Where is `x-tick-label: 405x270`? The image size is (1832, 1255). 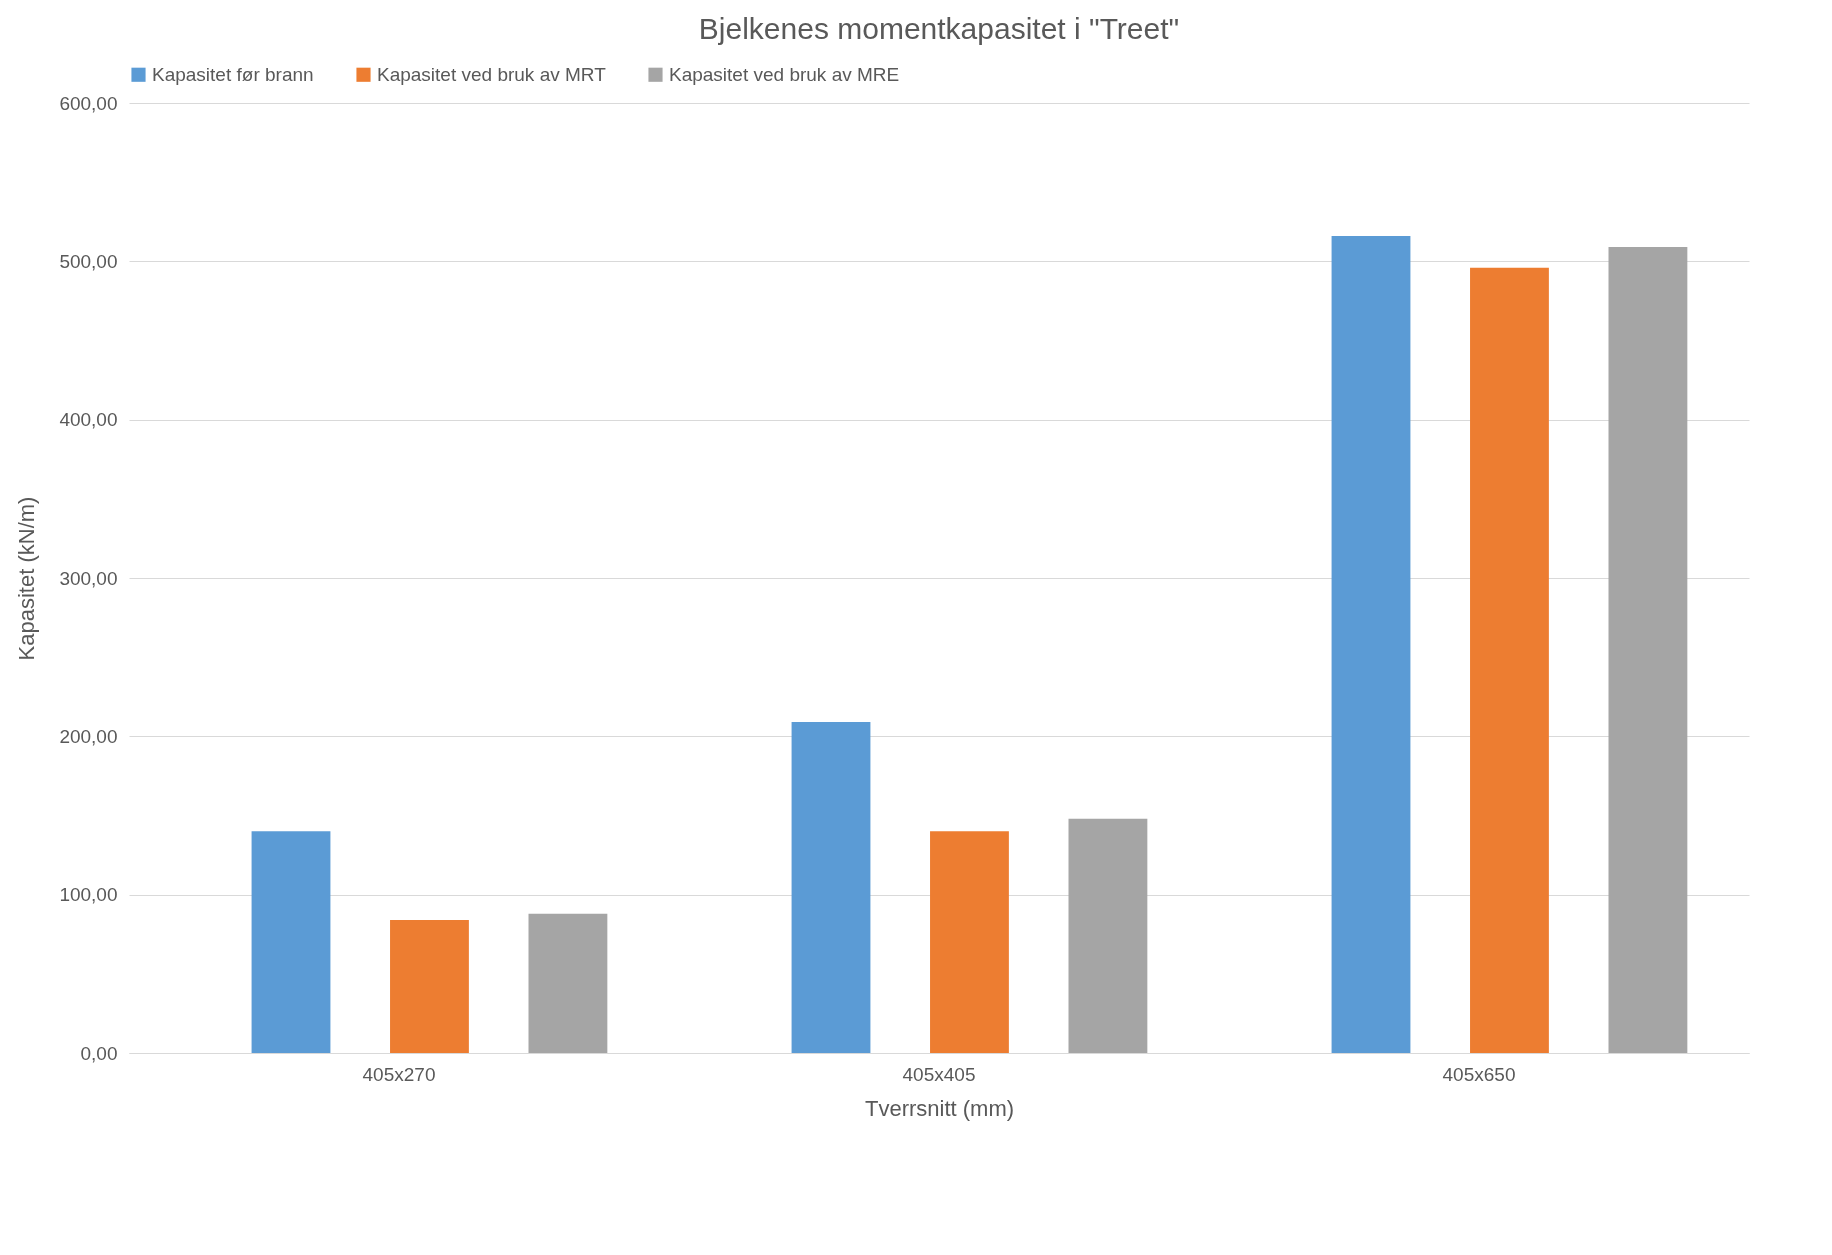 x-tick-label: 405x270 is located at coordinates (399, 1074).